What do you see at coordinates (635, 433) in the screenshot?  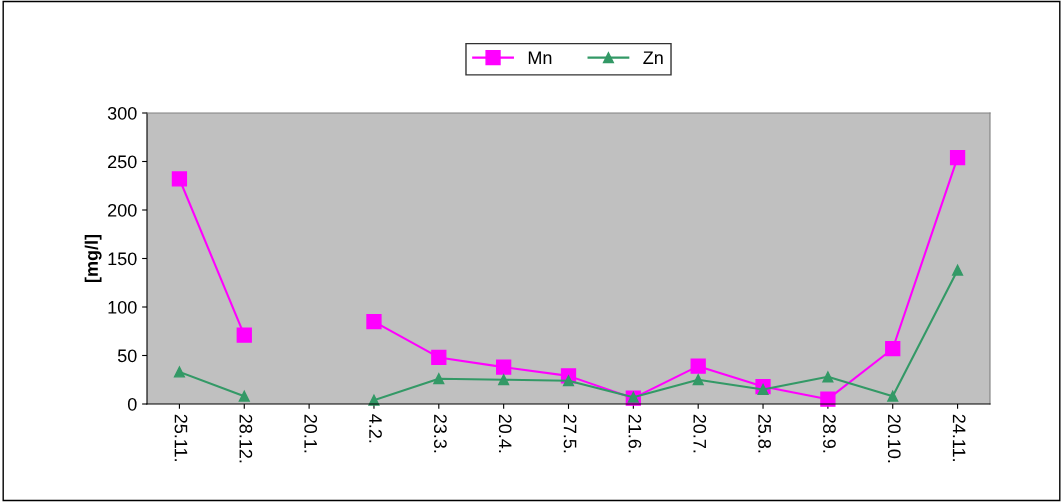 I see `x-tick-label: 21.6.` at bounding box center [635, 433].